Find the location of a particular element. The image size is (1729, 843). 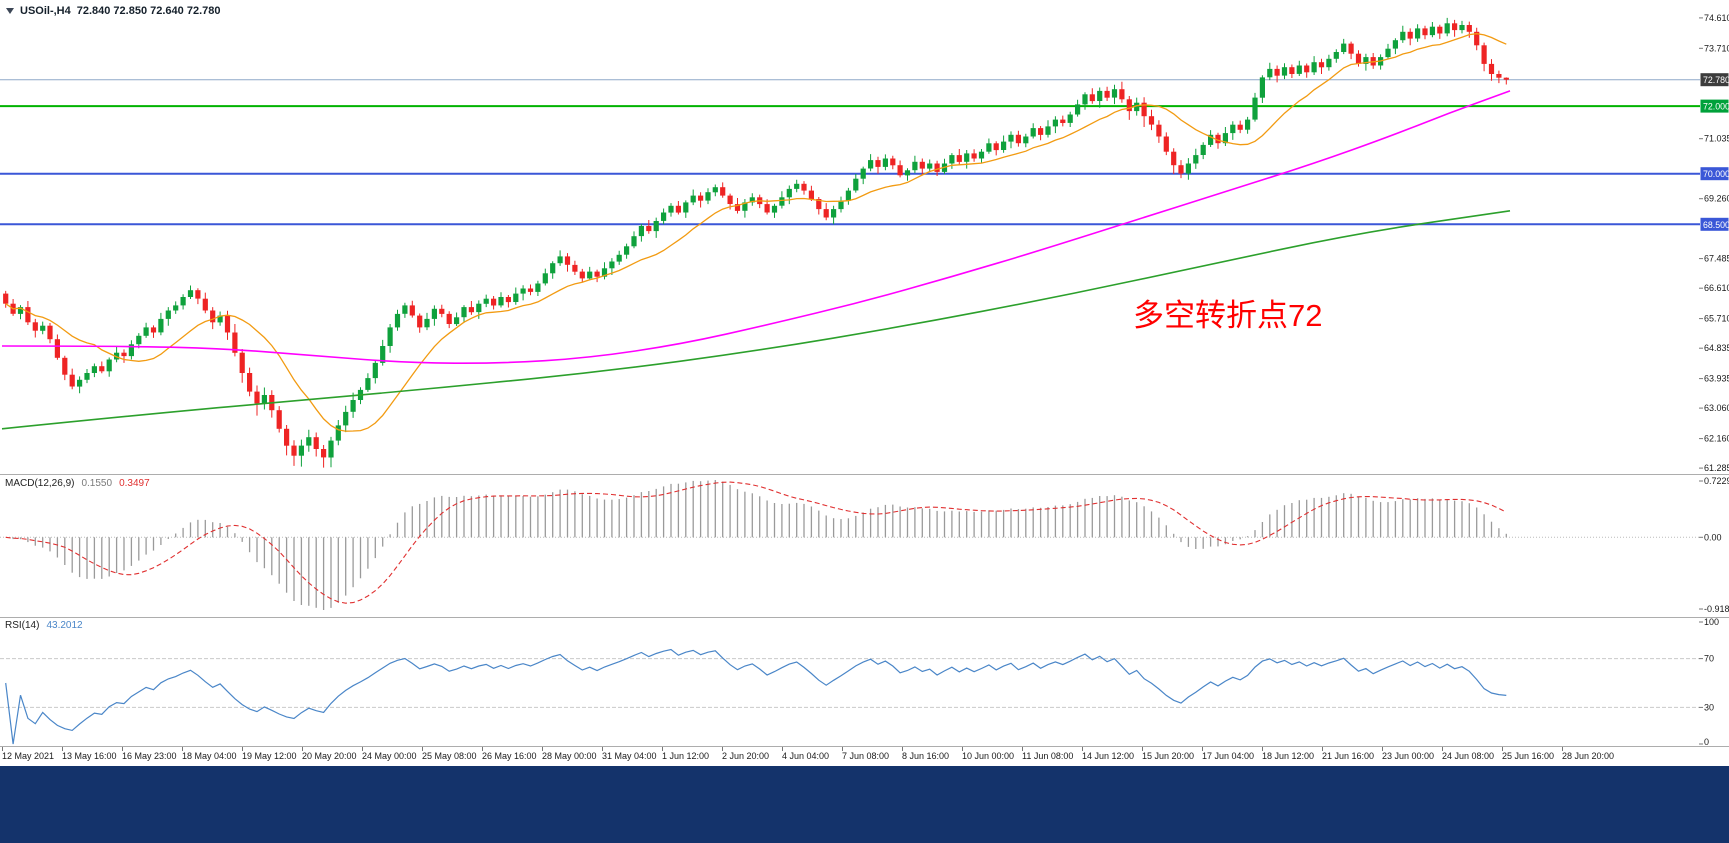

taskbar is located at coordinates (864, 804).